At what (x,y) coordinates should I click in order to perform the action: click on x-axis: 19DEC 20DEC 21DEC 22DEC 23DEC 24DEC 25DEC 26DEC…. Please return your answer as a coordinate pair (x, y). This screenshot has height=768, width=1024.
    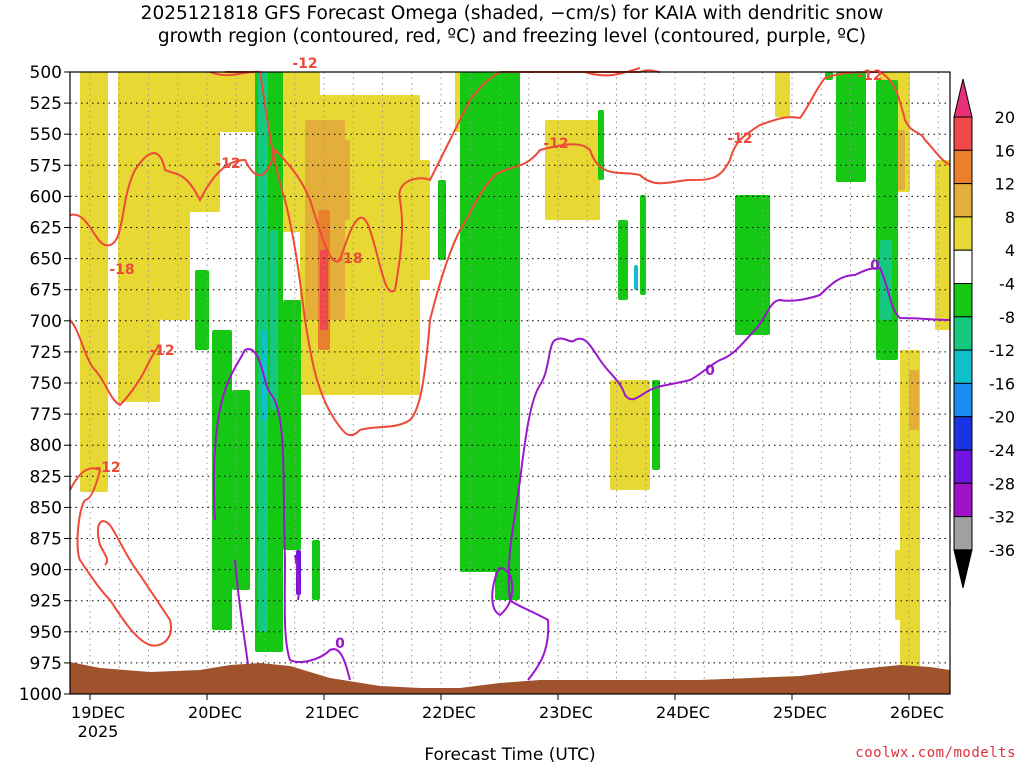
    Looking at the image, I should click on (507, 717).